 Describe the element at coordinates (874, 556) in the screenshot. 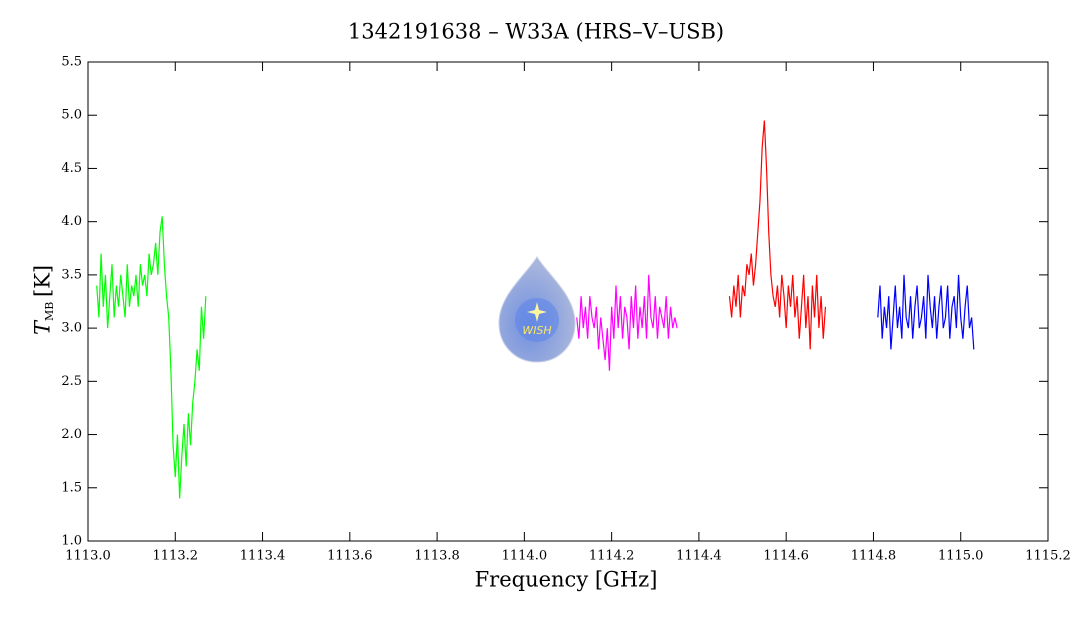

I see `x-tick-label: 1114.8` at that location.